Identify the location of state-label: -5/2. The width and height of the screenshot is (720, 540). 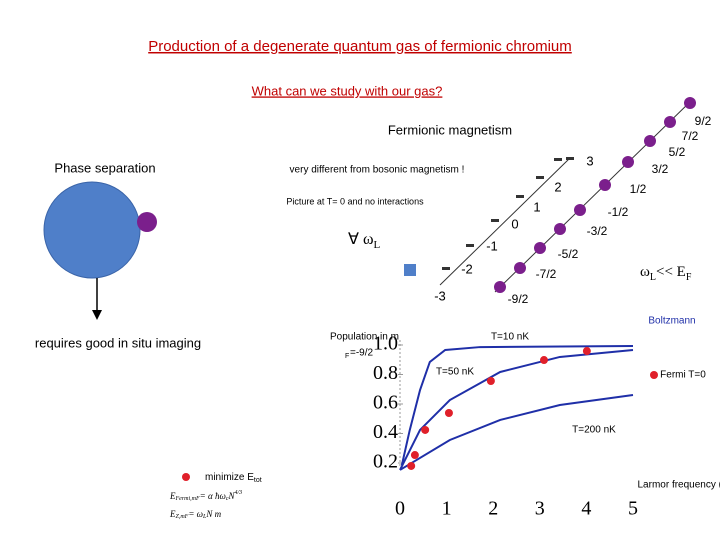
(568, 254).